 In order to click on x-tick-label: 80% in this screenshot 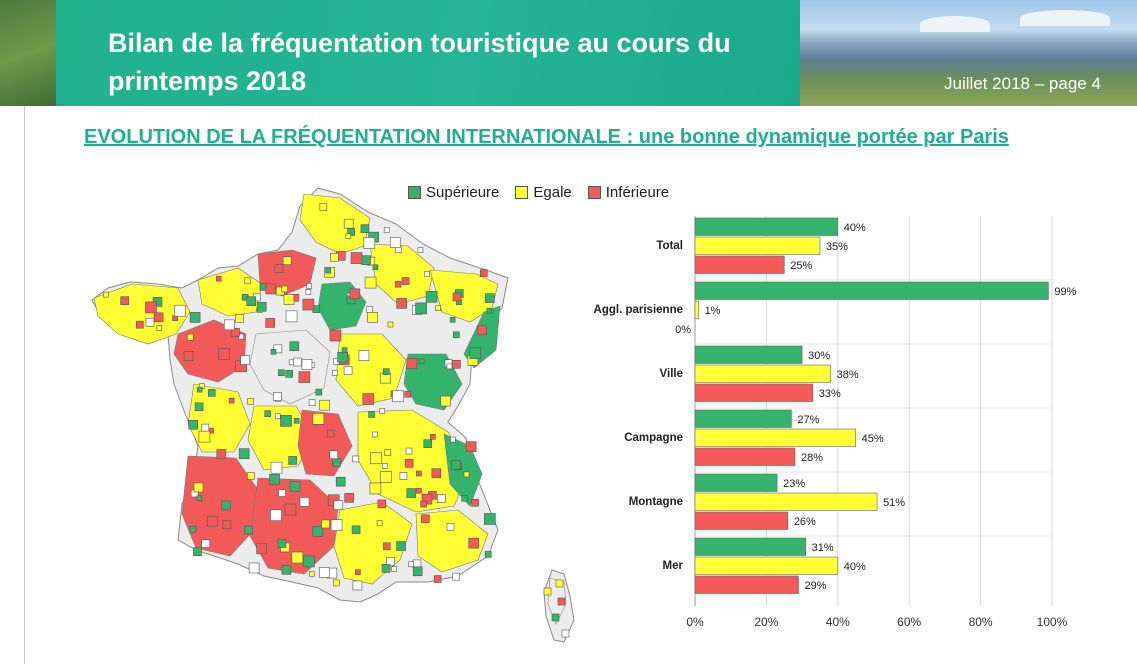, I will do `click(981, 620)`.